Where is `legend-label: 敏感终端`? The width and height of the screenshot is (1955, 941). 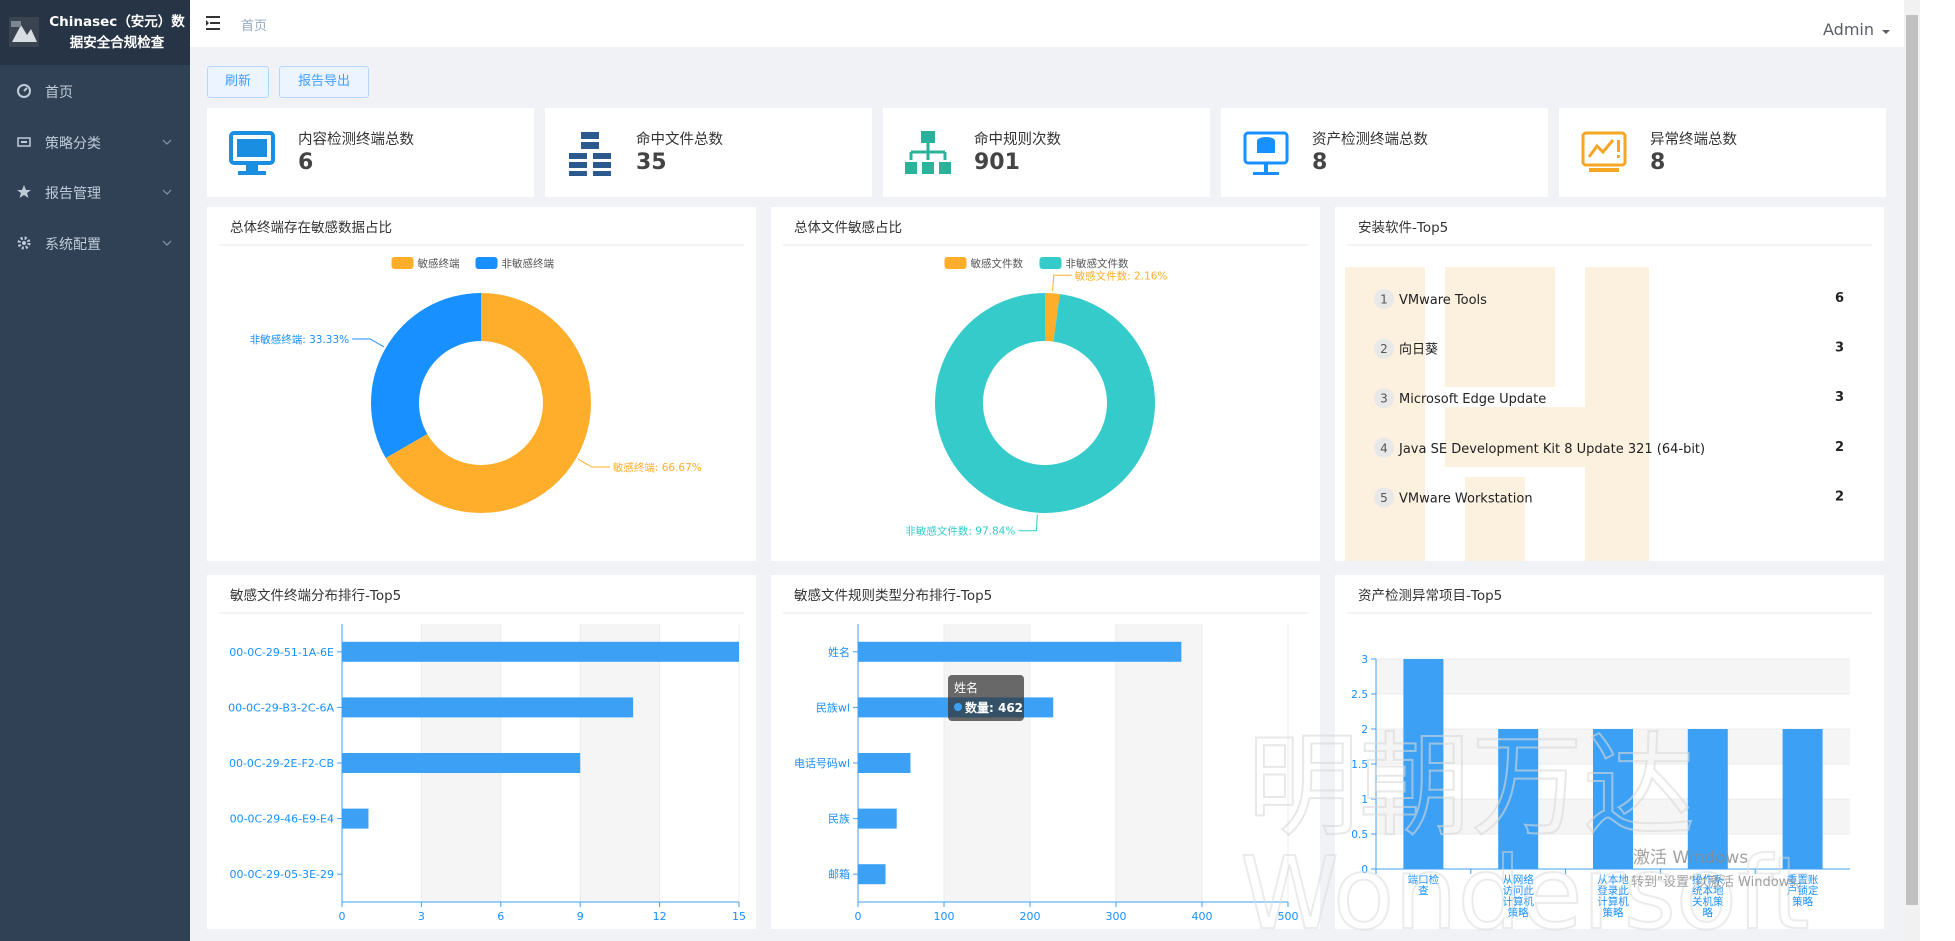 legend-label: 敏感终端 is located at coordinates (439, 263).